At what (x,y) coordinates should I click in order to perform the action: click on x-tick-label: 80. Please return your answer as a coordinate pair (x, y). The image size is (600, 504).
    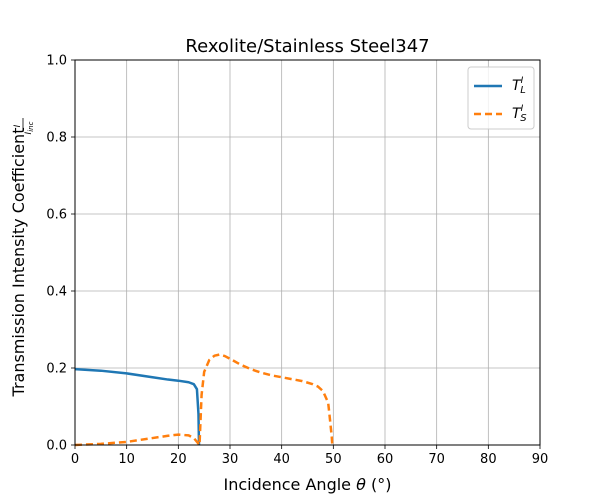
    Looking at the image, I should click on (488, 459).